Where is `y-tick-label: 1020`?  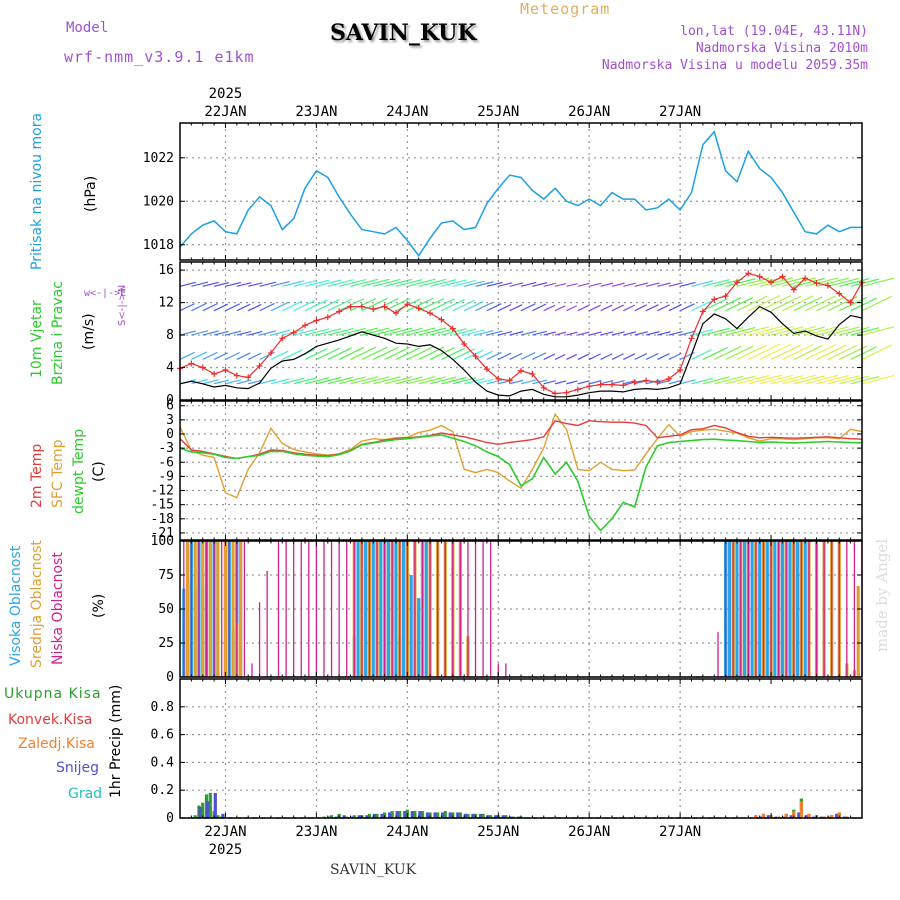
y-tick-label: 1020 is located at coordinates (158, 201).